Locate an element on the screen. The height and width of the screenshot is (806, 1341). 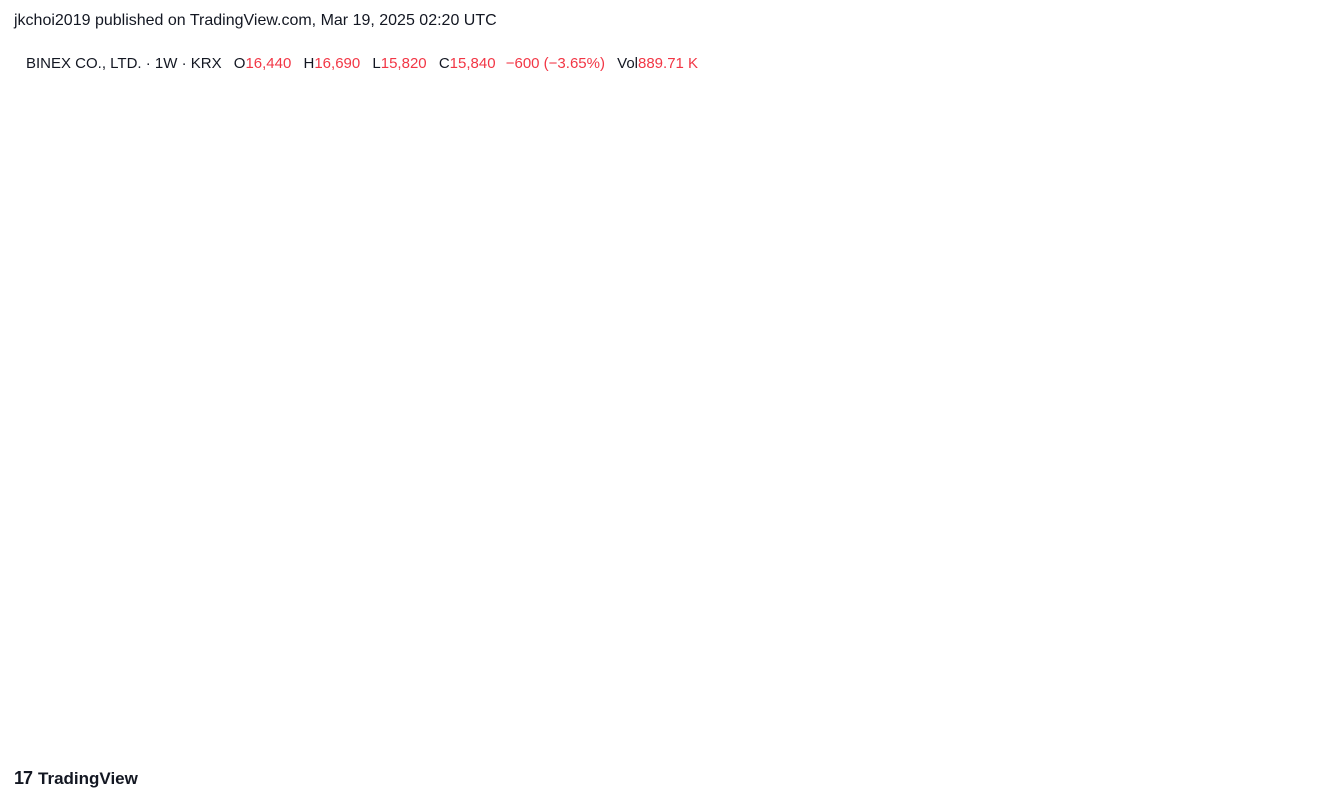
time-axis-label: Sep is located at coordinates (807, 734).